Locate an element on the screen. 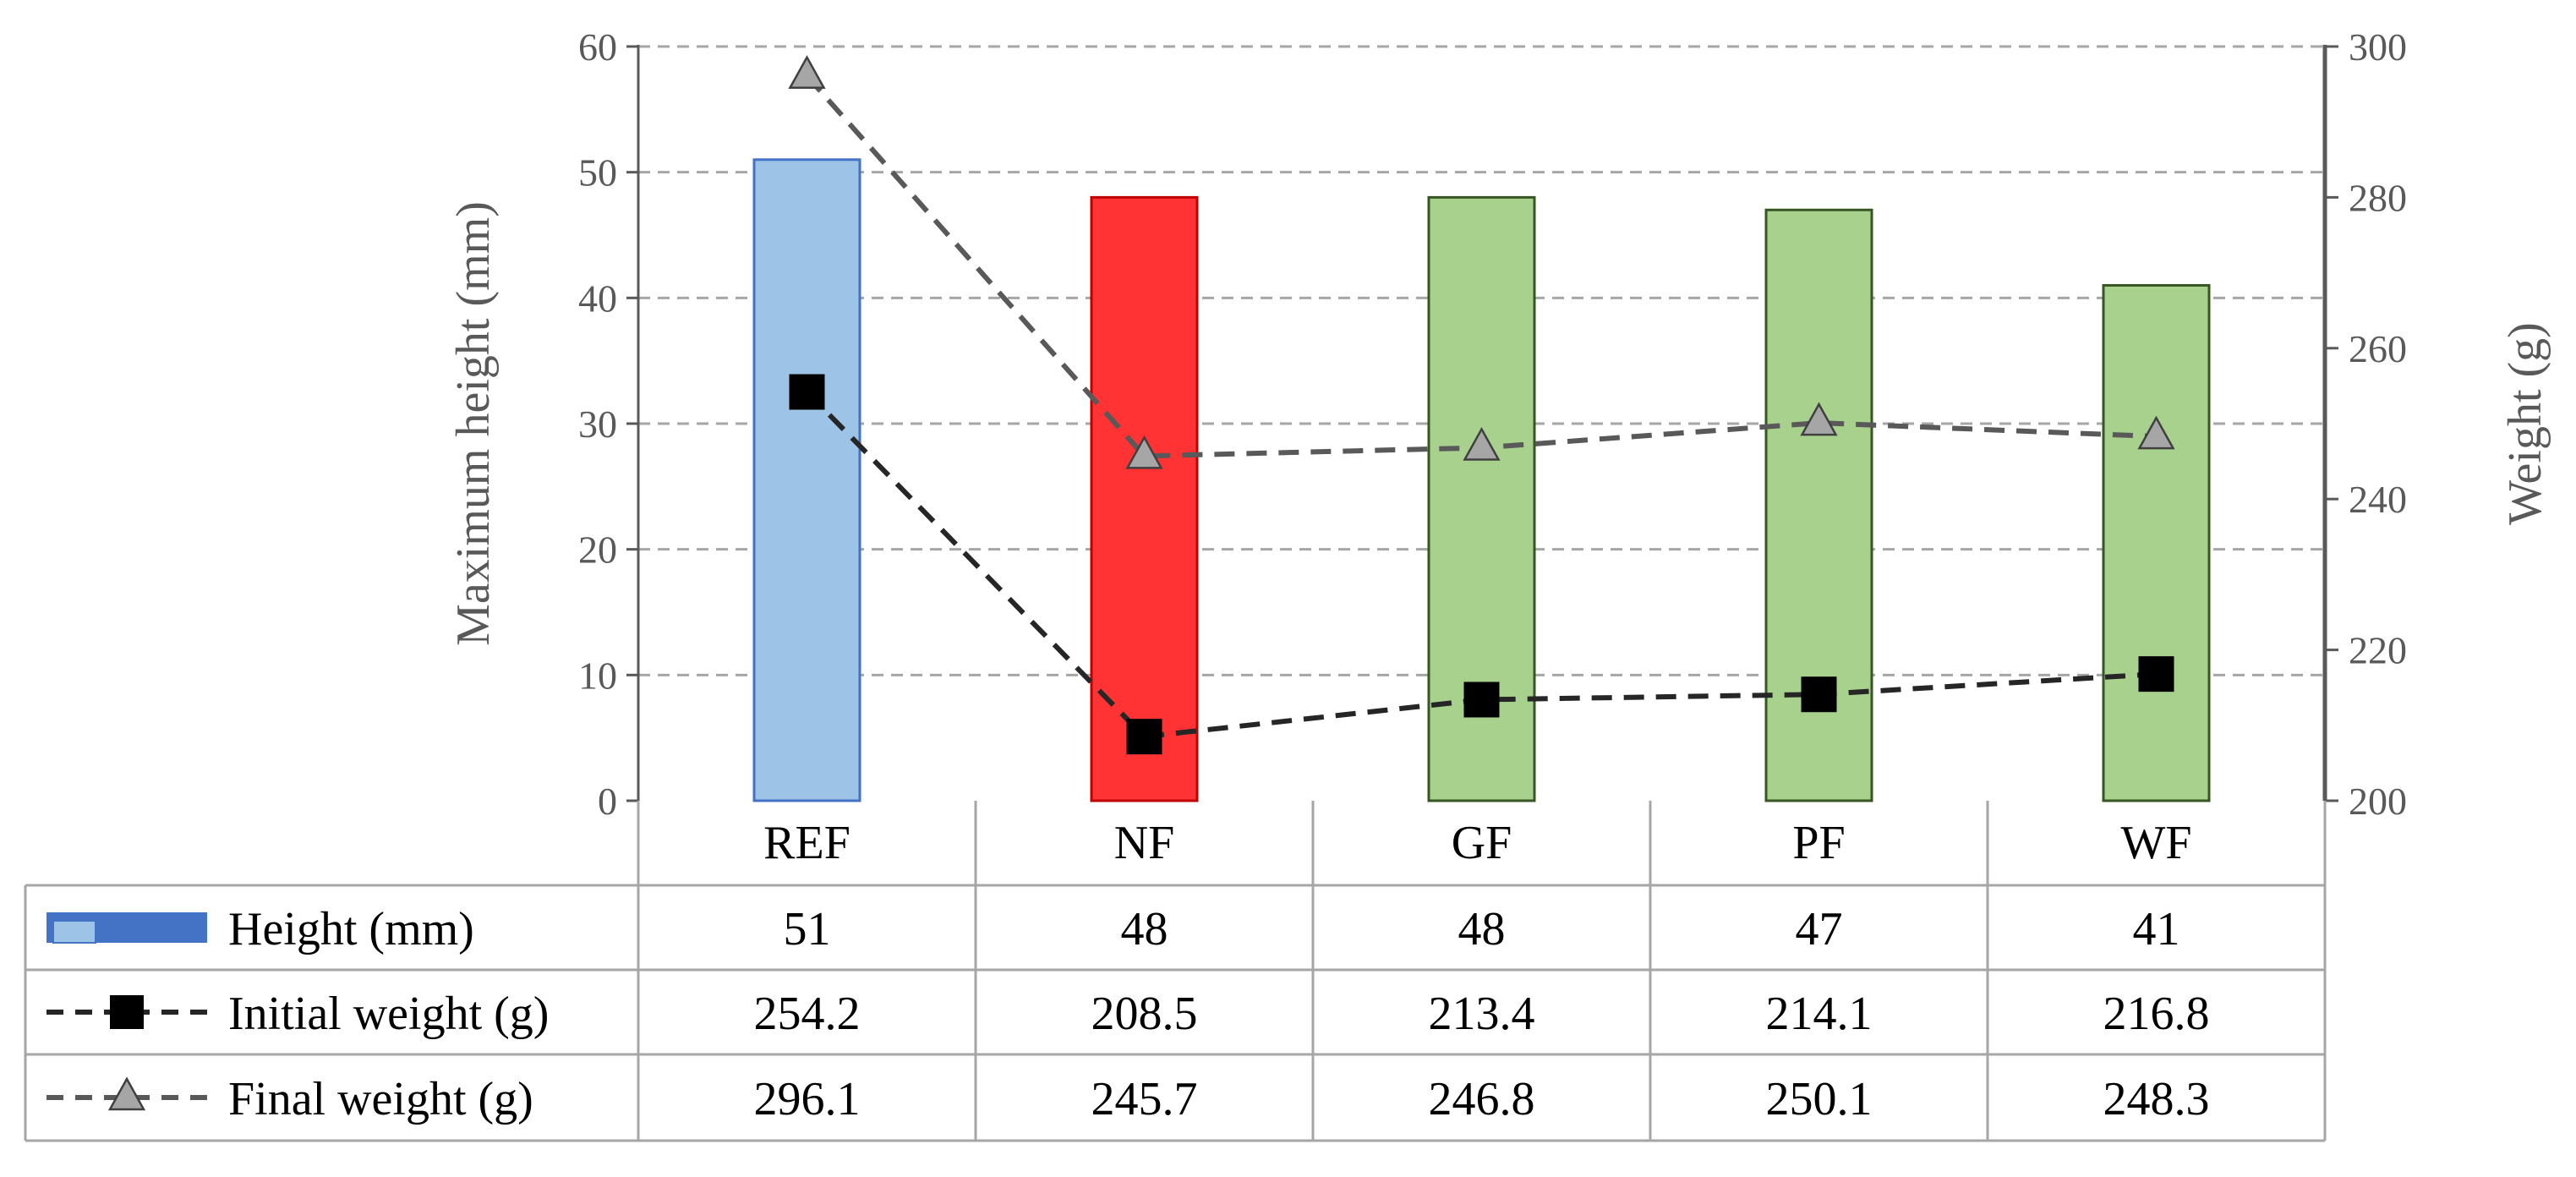  table-row-label: Final weight (g) is located at coordinates (380, 1099).